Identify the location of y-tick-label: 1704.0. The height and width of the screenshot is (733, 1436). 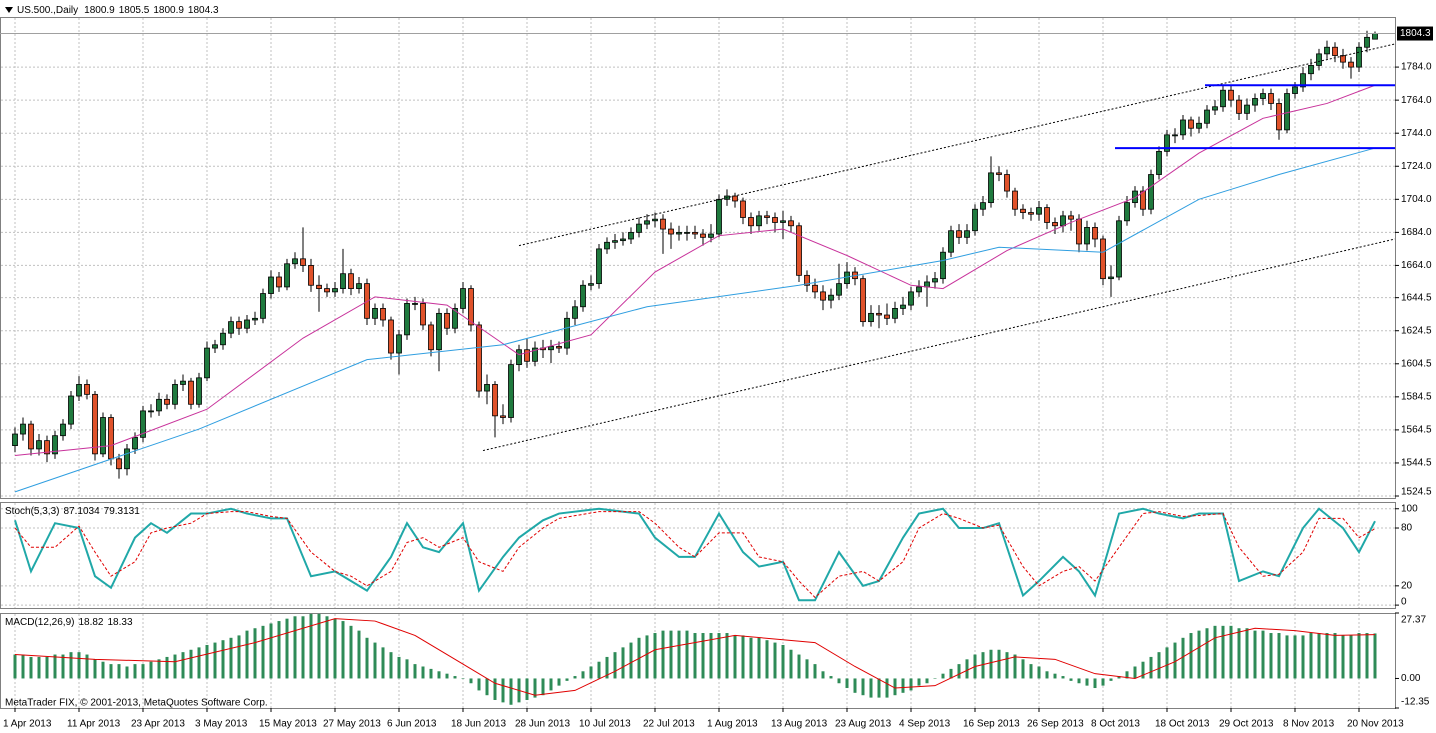
(1416, 199).